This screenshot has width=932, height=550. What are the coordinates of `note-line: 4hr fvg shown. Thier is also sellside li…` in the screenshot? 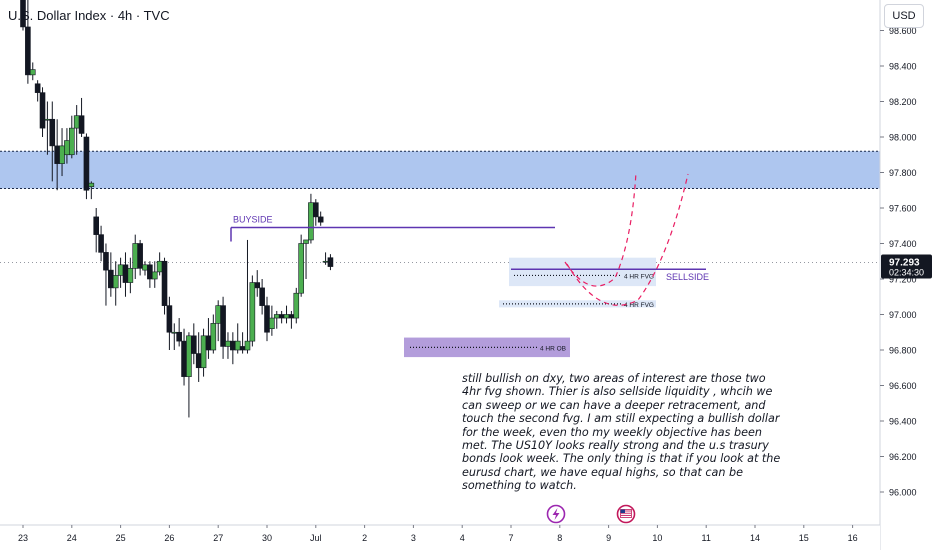 It's located at (617, 392).